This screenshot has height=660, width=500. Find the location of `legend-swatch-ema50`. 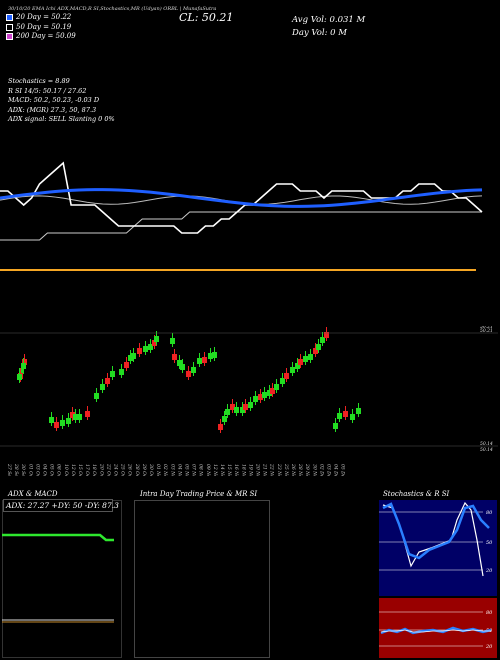

legend-swatch-ema50 is located at coordinates (9, 27).